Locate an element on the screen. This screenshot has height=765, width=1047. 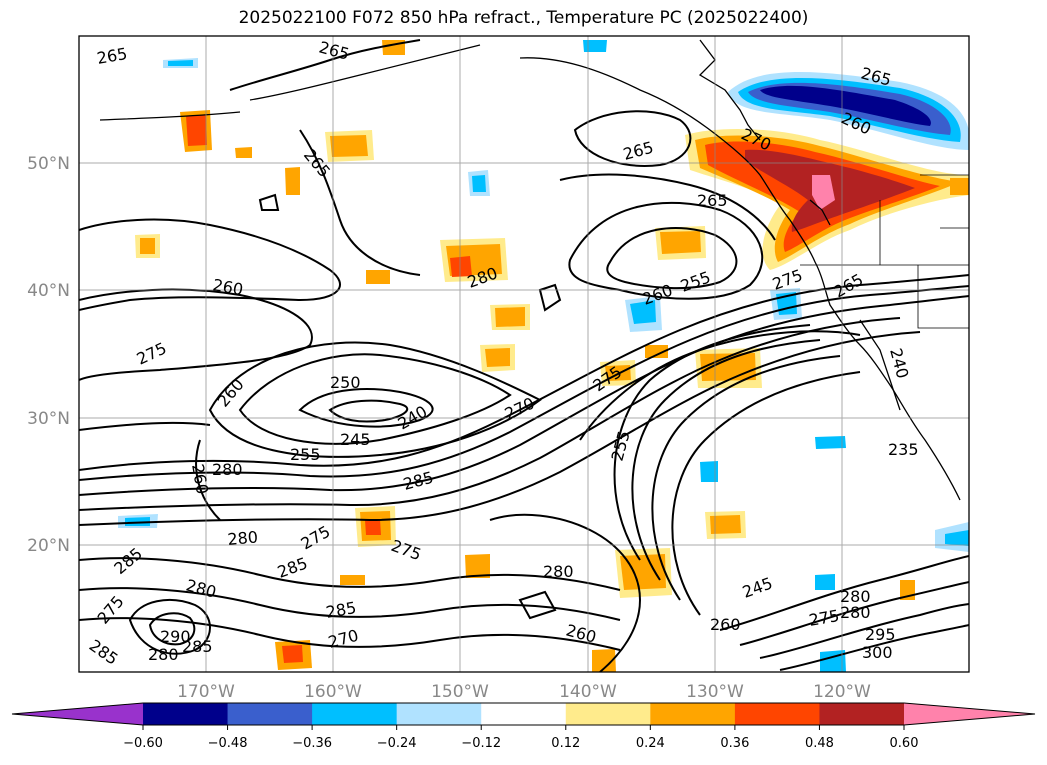
colorbar-tick-label: 0.12 is located at coordinates (565, 743).